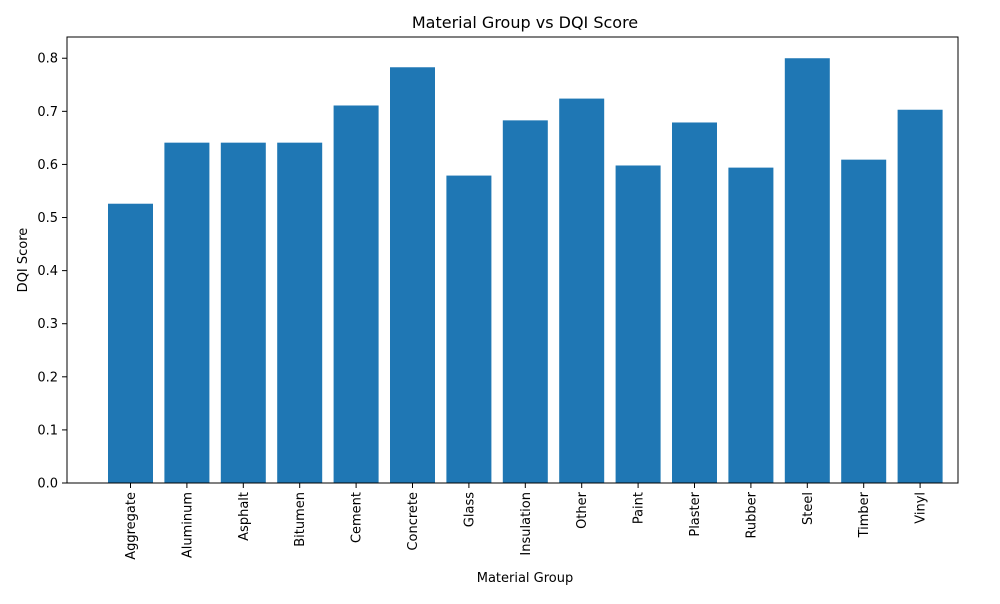  What do you see at coordinates (187, 525) in the screenshot?
I see `x-tick-label: Aluminum` at bounding box center [187, 525].